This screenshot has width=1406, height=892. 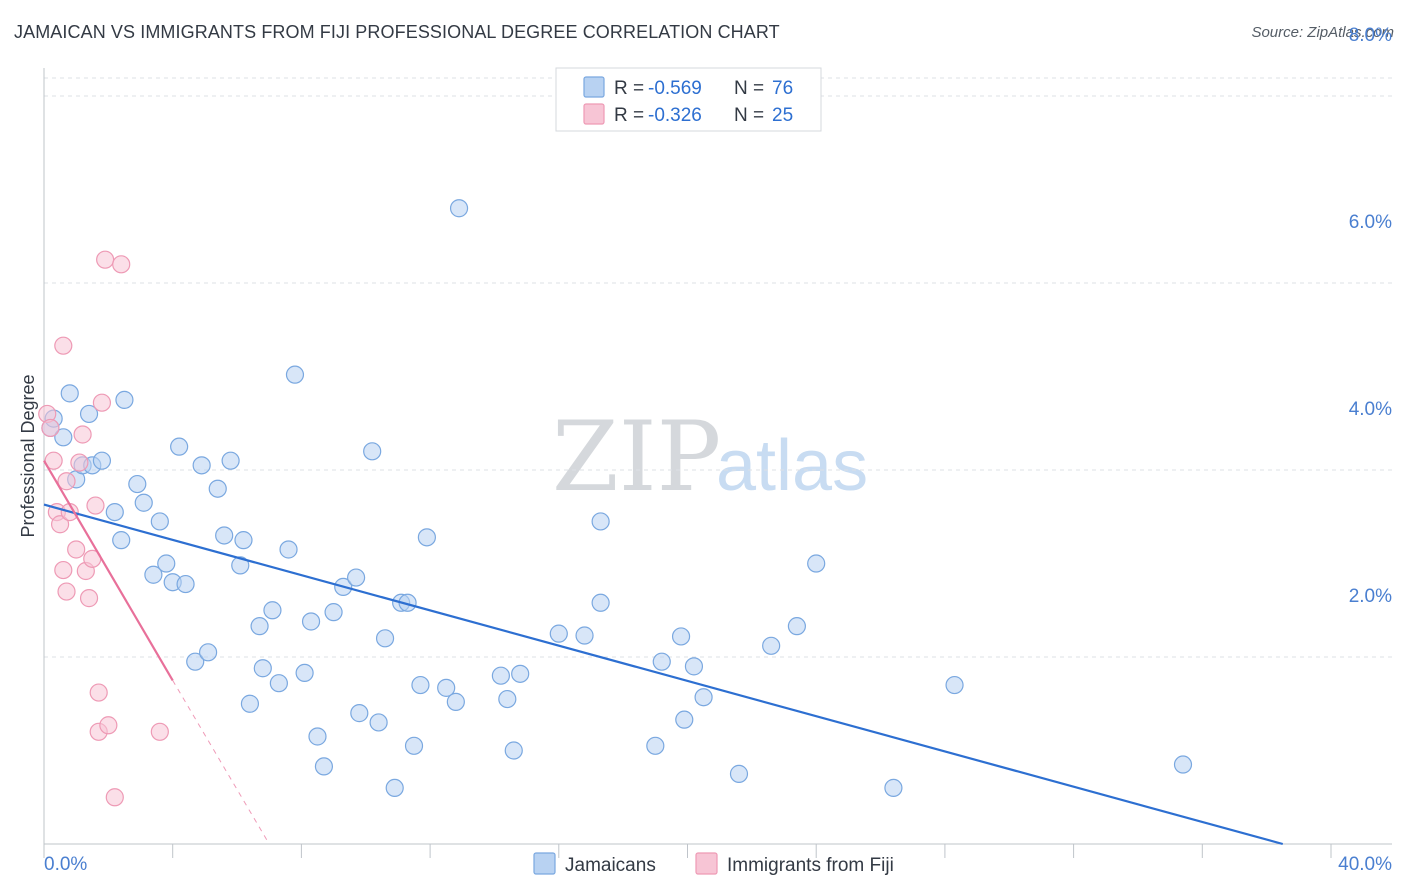 What do you see at coordinates (1370, 35) in the screenshot?
I see `y-tick-label: 8.0%` at bounding box center [1370, 35].